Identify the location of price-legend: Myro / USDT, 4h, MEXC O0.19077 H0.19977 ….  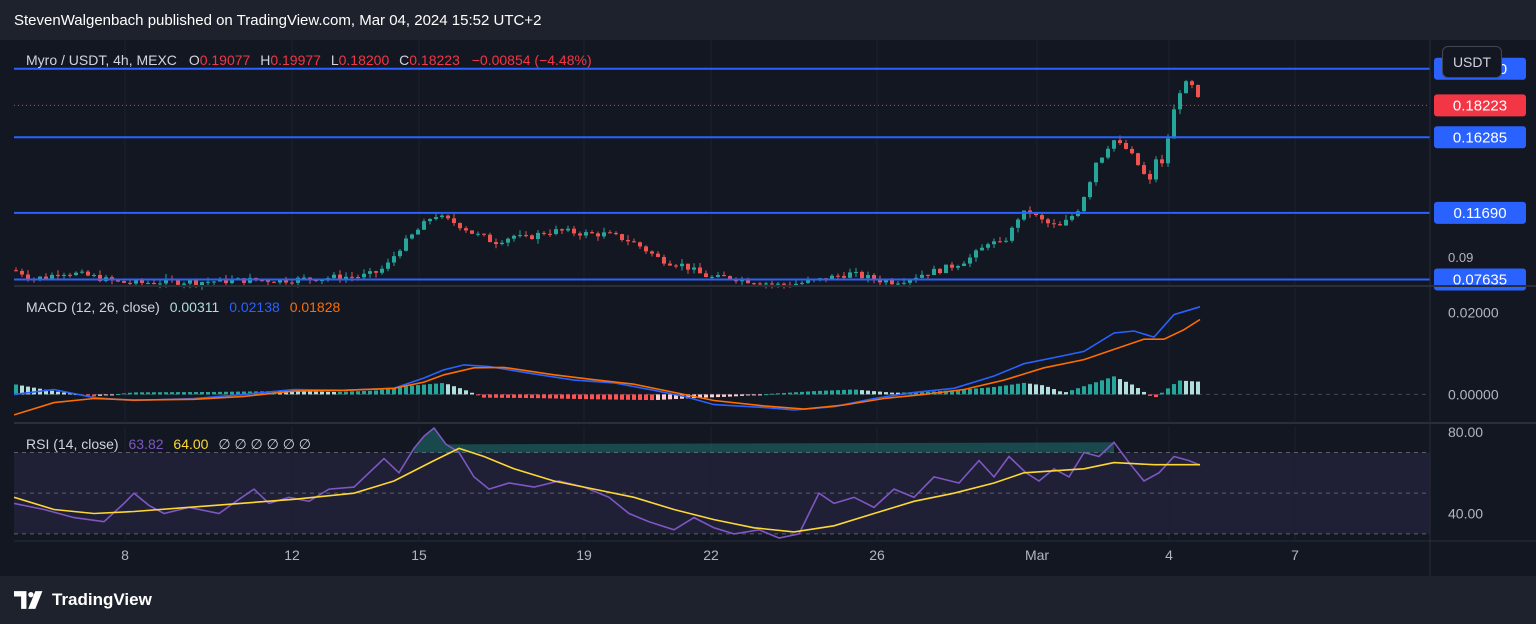
(309, 60).